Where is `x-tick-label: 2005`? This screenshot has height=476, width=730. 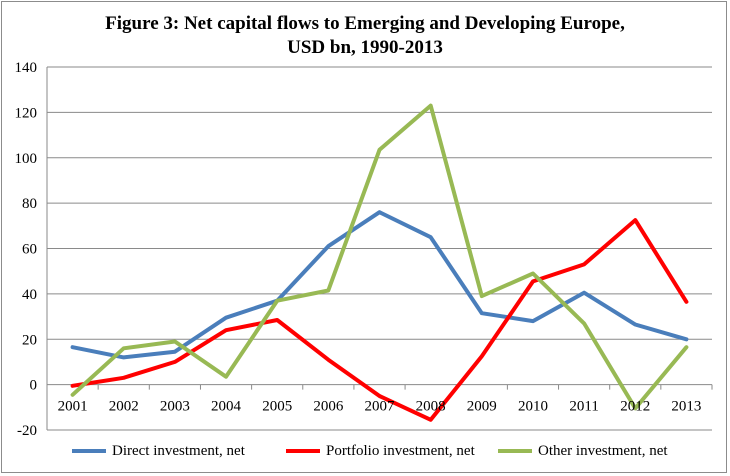 x-tick-label: 2005 is located at coordinates (277, 407).